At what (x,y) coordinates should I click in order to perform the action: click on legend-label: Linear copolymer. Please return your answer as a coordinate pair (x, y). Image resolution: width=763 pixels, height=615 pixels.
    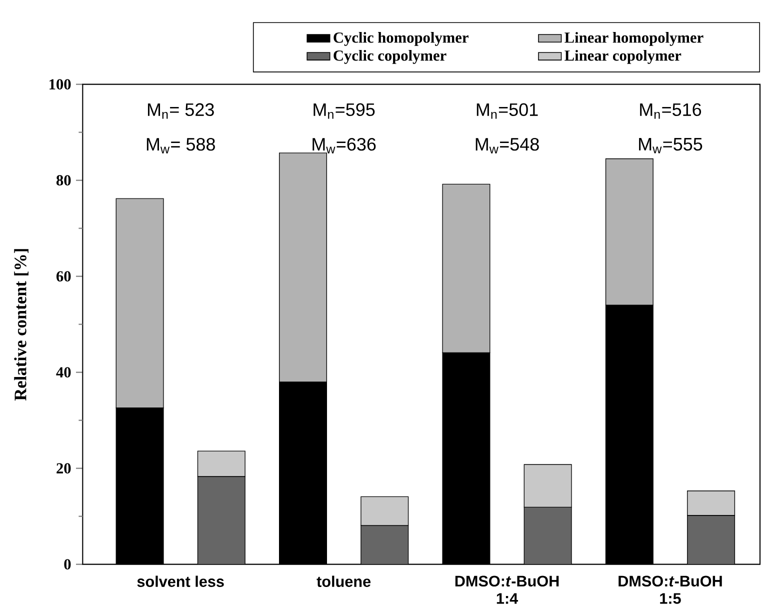
    Looking at the image, I should click on (623, 57).